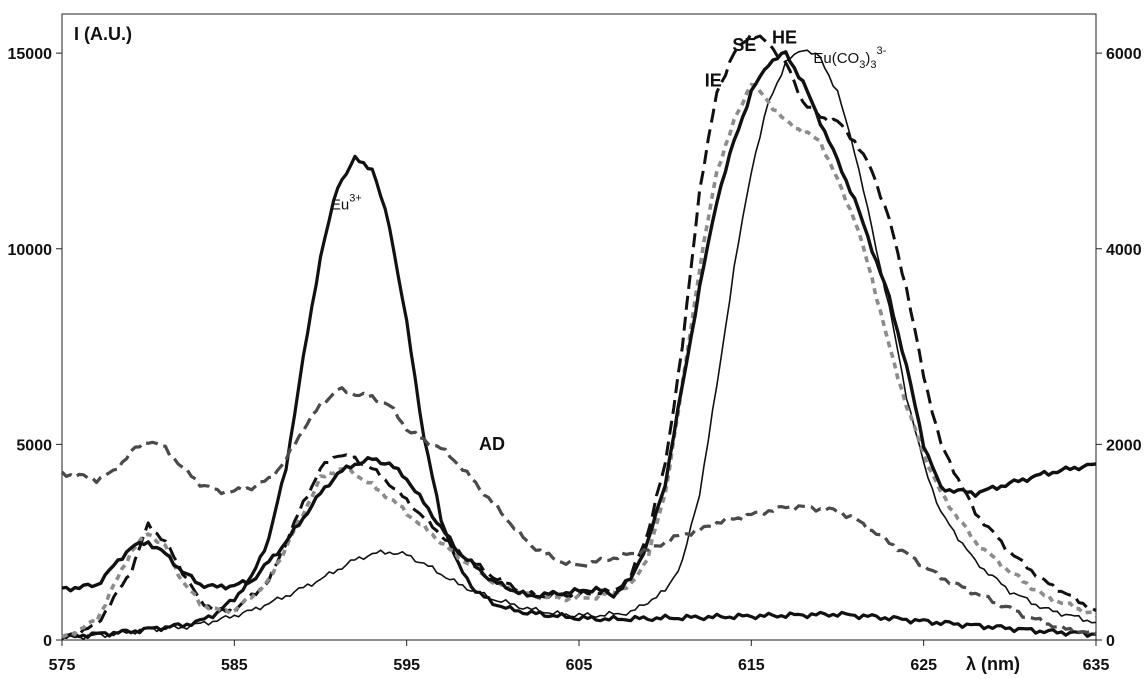 The height and width of the screenshot is (679, 1144). Describe the element at coordinates (784, 37) in the screenshot. I see `annotation-he: HE` at that location.